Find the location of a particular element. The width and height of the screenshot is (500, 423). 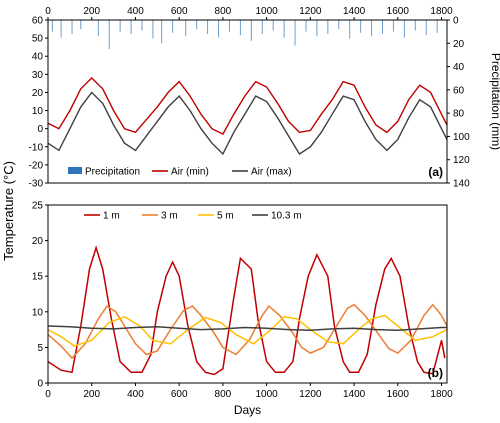

y-tick-label-right: 60 is located at coordinates (459, 90).